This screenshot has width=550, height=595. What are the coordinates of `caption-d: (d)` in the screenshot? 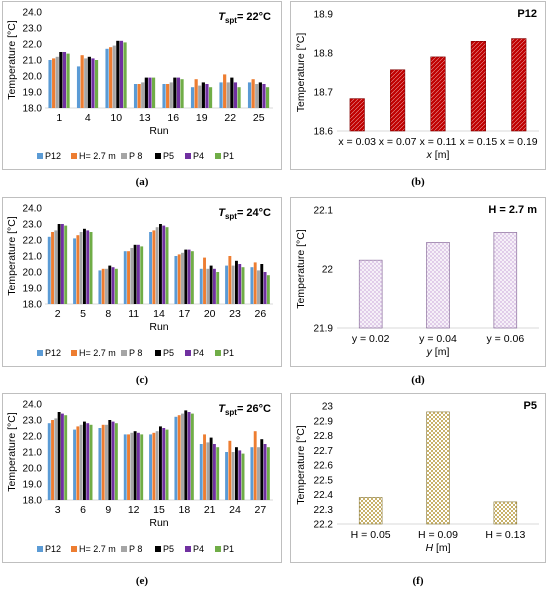 It's located at (418, 380).